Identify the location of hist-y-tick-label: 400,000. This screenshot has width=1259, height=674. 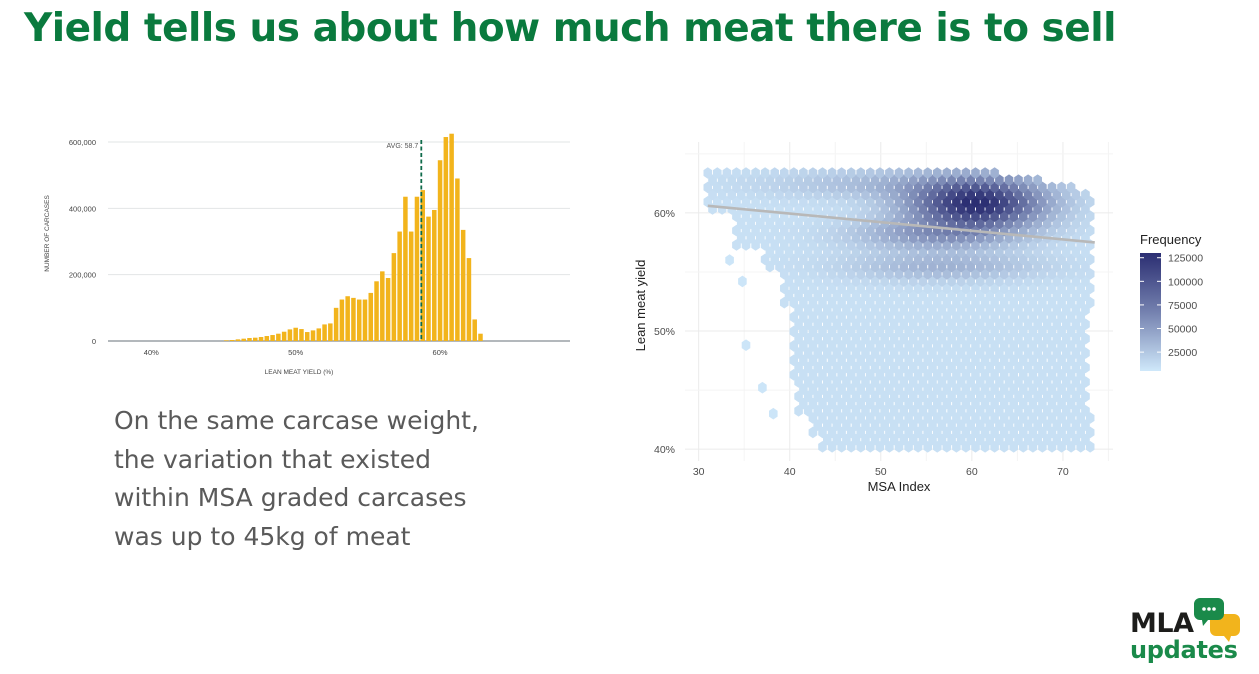
(82, 208).